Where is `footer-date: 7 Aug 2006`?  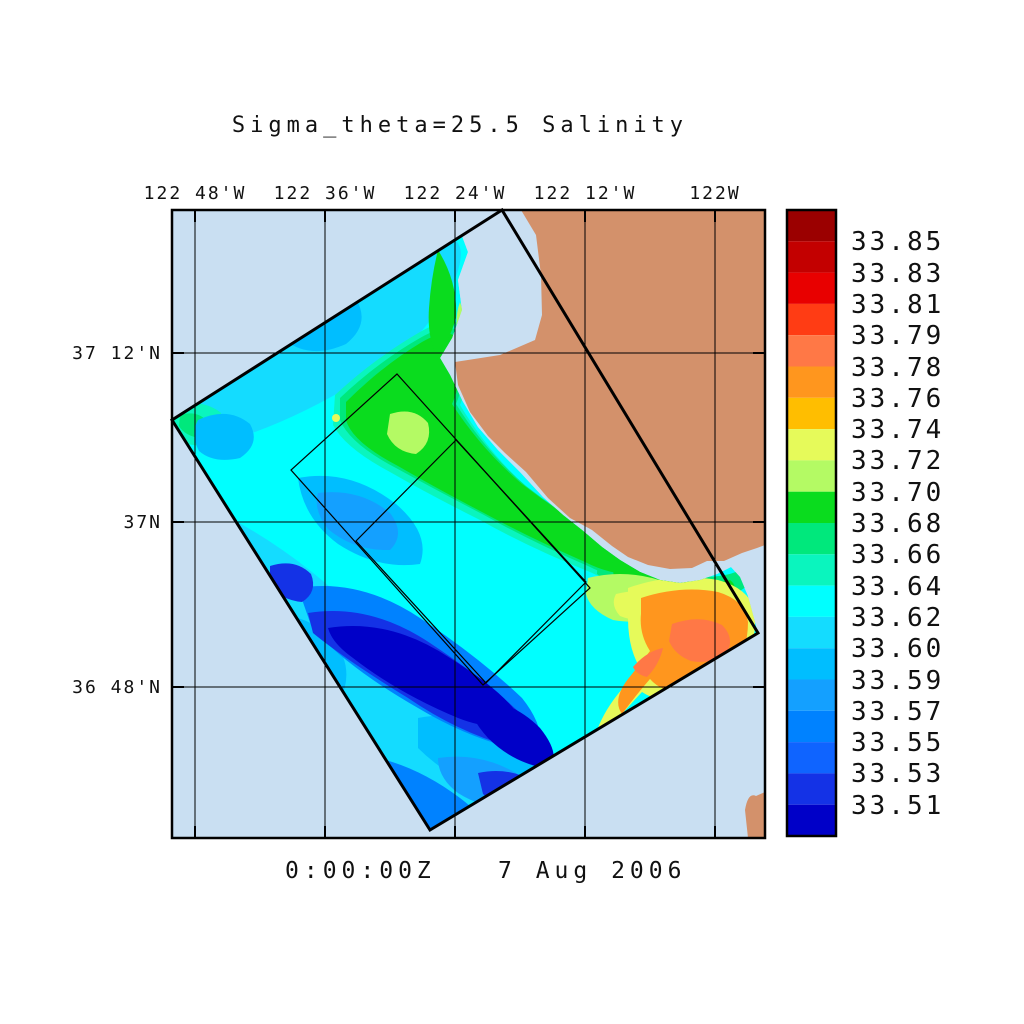
footer-date: 7 Aug 2006 is located at coordinates (592, 871).